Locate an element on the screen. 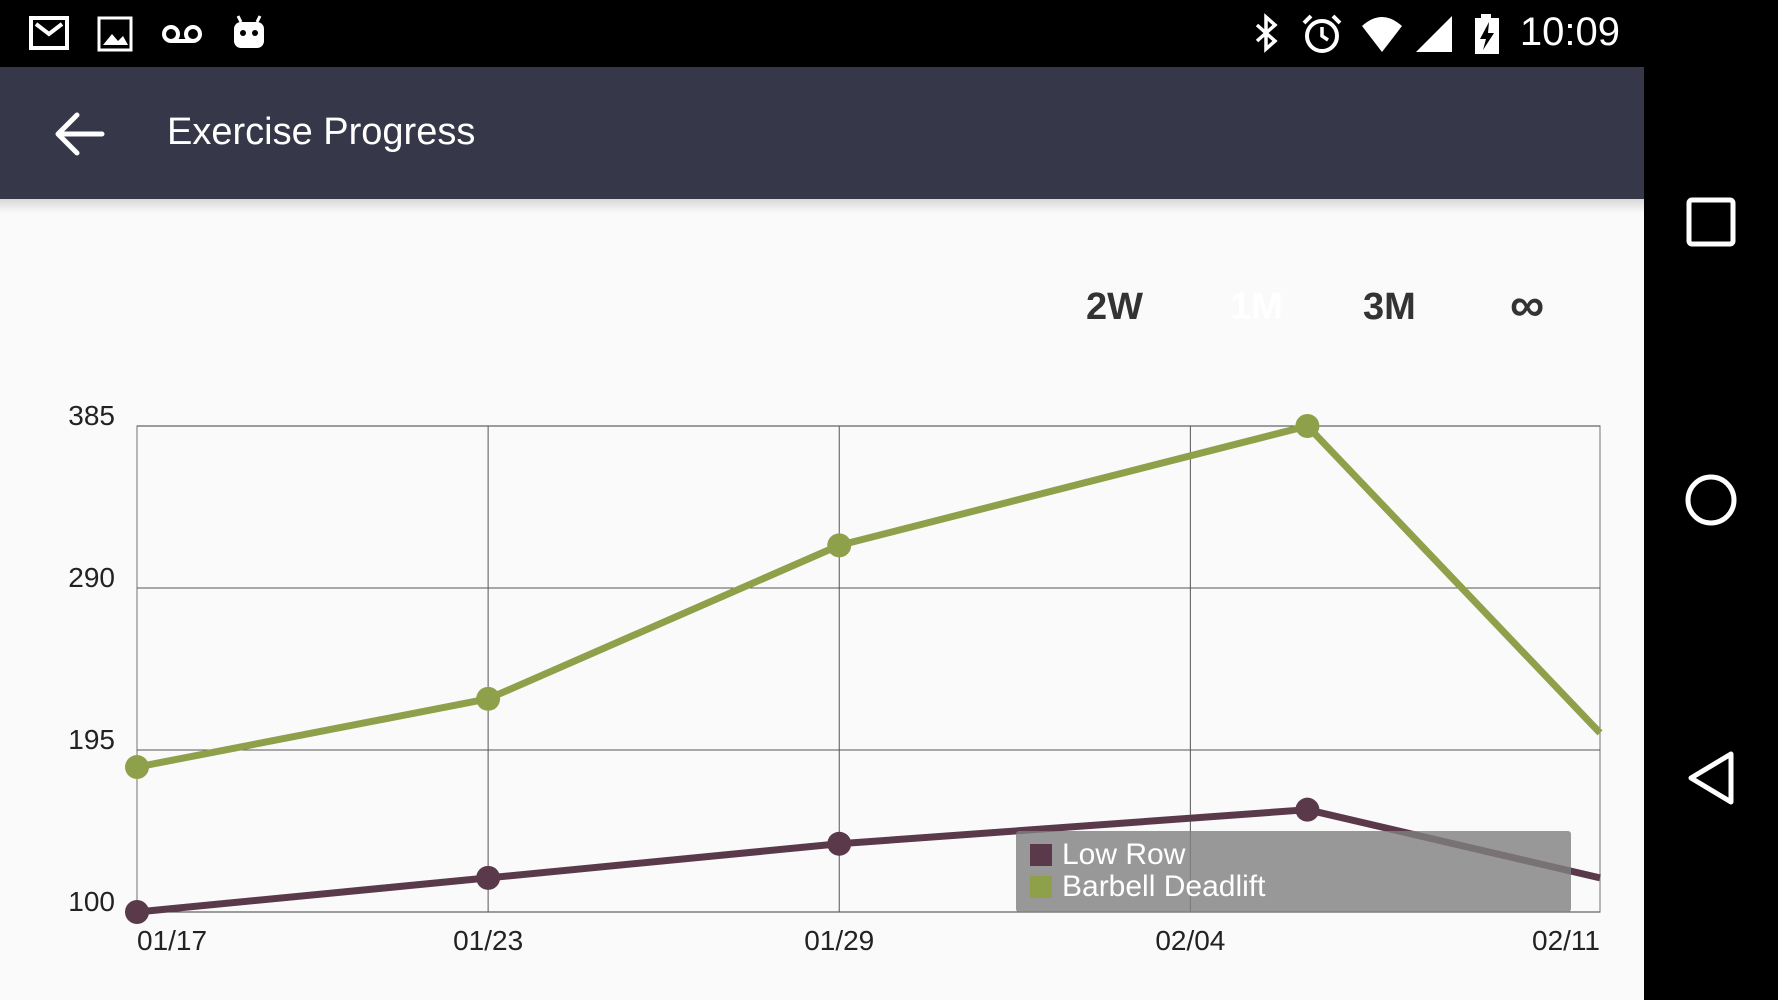 This screenshot has height=1000, width=1778. range-tab-1m: 1M is located at coordinates (1256, 307).